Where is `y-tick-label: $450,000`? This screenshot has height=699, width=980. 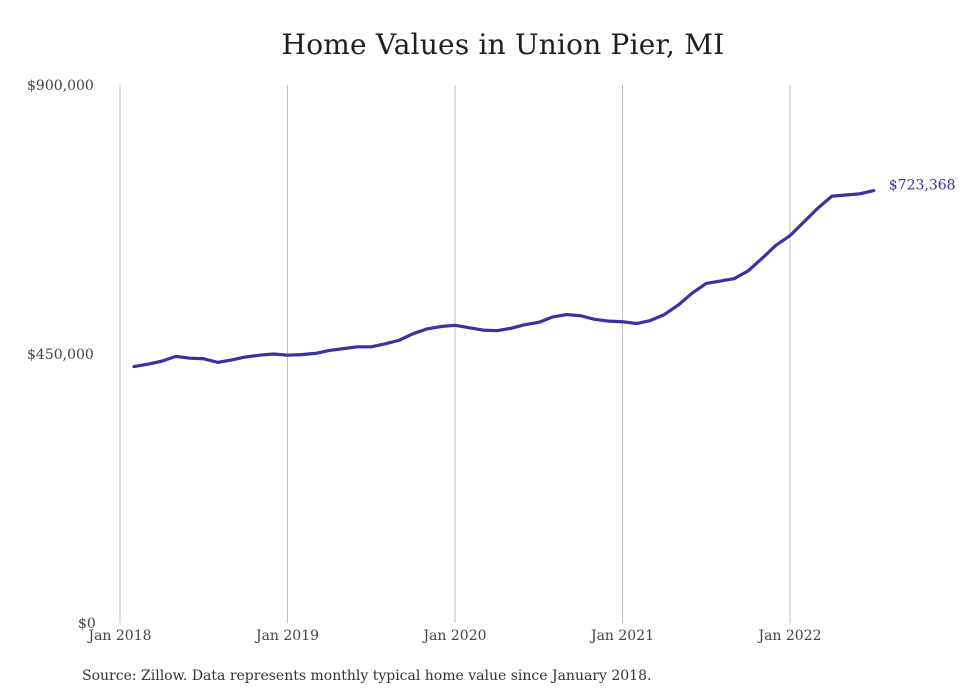 y-tick-label: $450,000 is located at coordinates (60, 355).